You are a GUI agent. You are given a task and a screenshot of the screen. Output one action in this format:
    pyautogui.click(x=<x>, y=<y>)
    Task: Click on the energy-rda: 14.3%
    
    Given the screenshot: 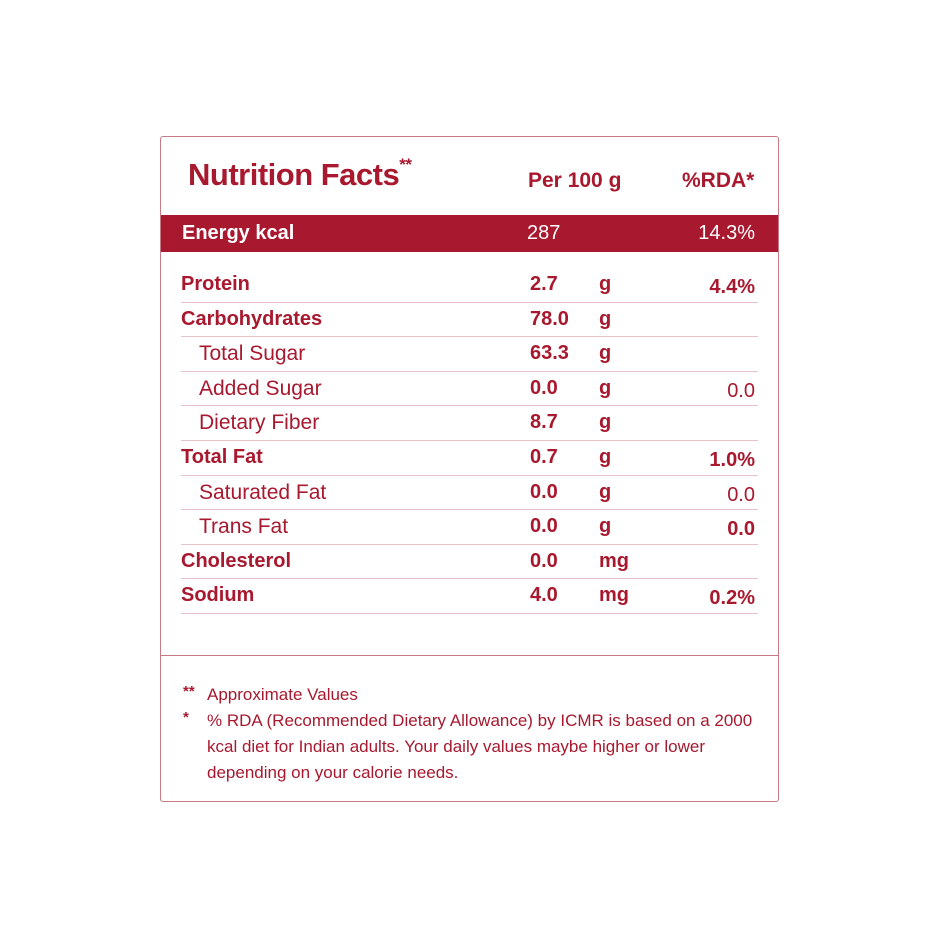 What is the action you would take?
    pyautogui.click(x=726, y=233)
    